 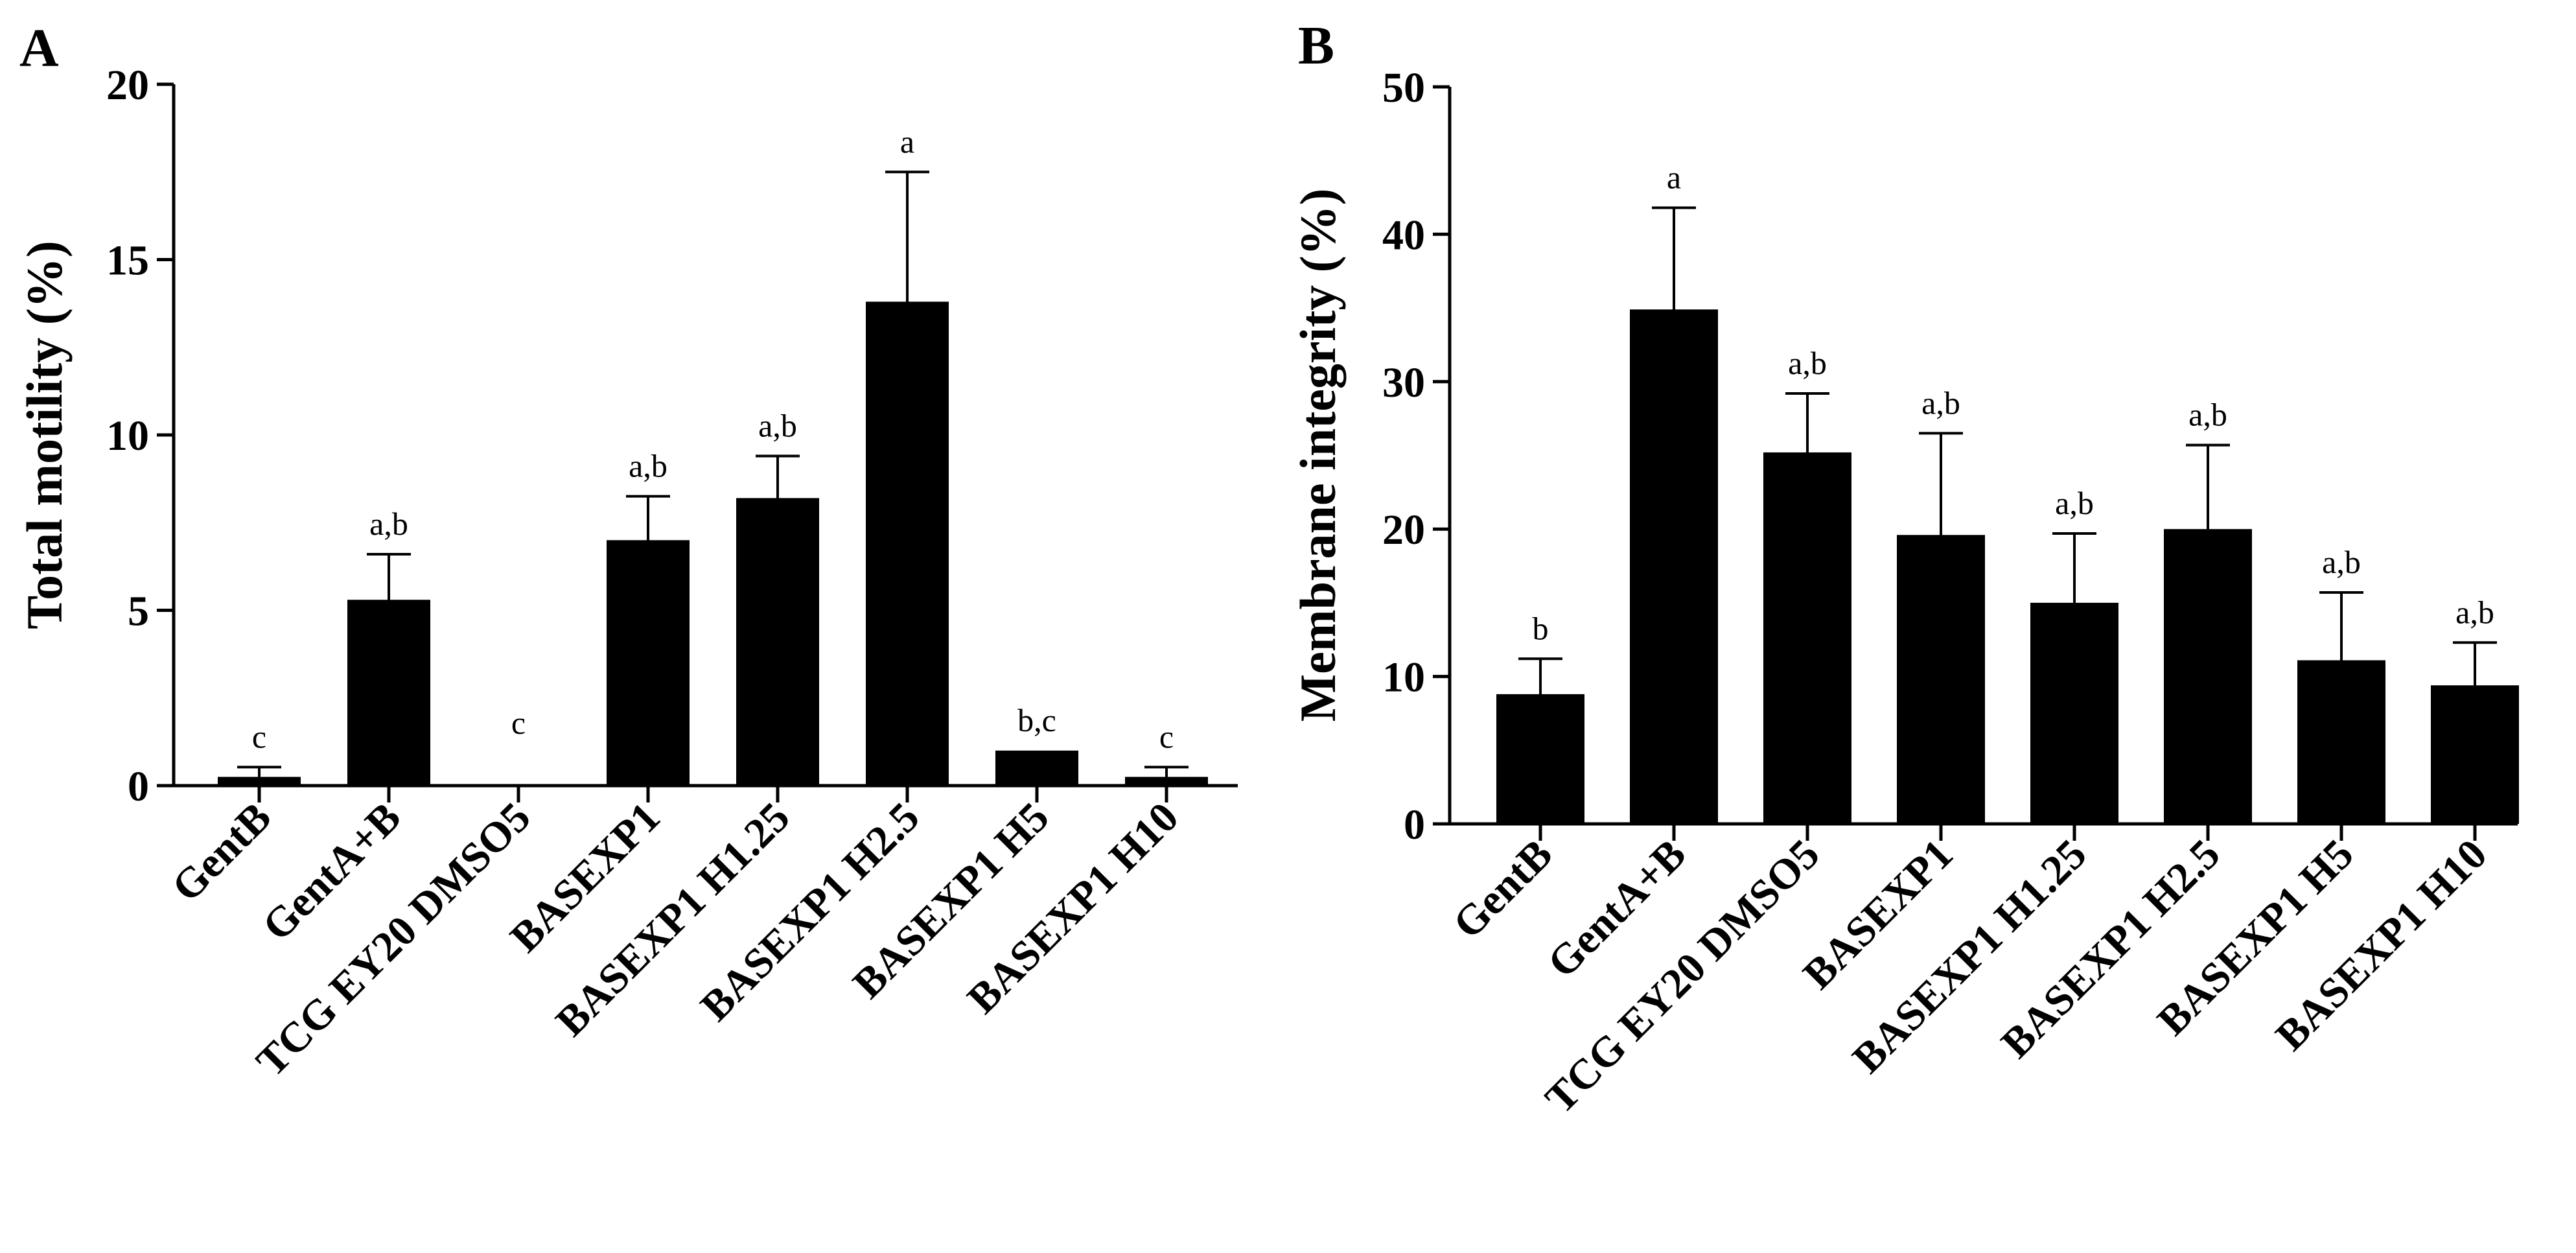 I want to click on x-tick-label: BASEXP1 H2.5, so click(x=810, y=911).